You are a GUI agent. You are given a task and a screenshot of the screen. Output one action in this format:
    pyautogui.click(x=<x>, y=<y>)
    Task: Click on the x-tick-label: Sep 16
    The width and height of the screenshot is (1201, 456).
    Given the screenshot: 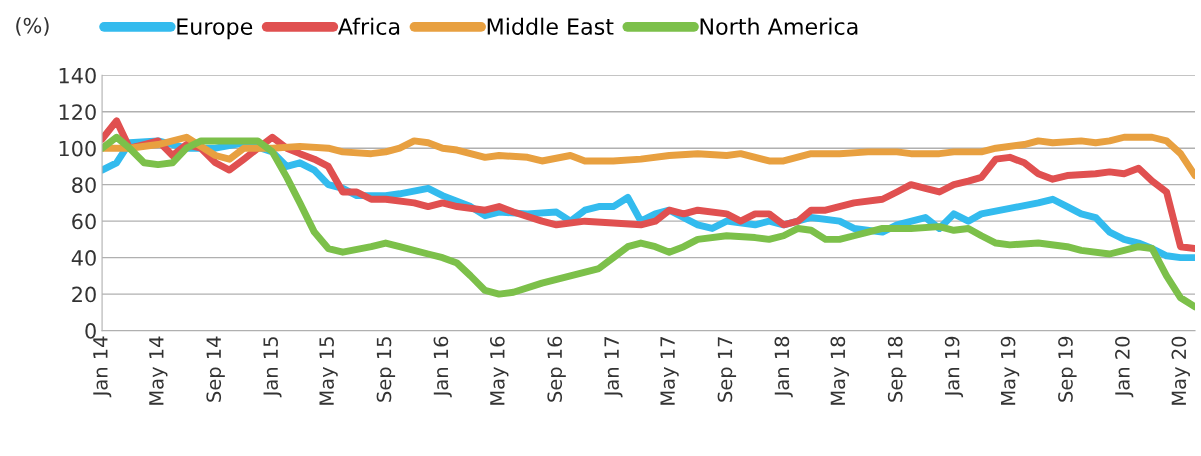 What is the action you would take?
    pyautogui.click(x=556, y=369)
    